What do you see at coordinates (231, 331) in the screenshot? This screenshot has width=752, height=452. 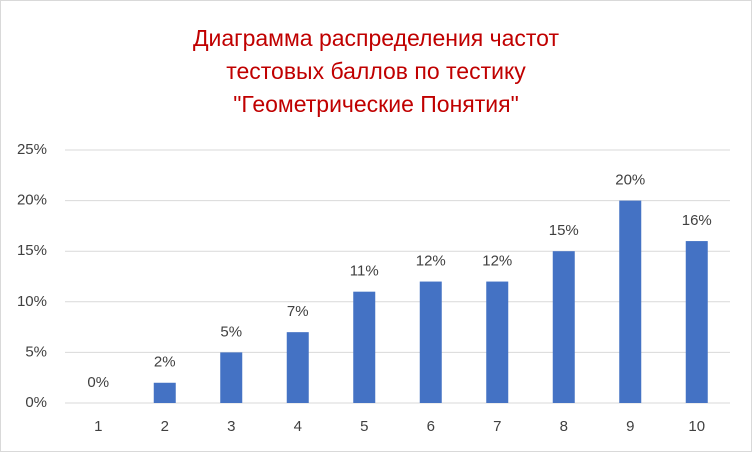 I see `data-label: 5%` at bounding box center [231, 331].